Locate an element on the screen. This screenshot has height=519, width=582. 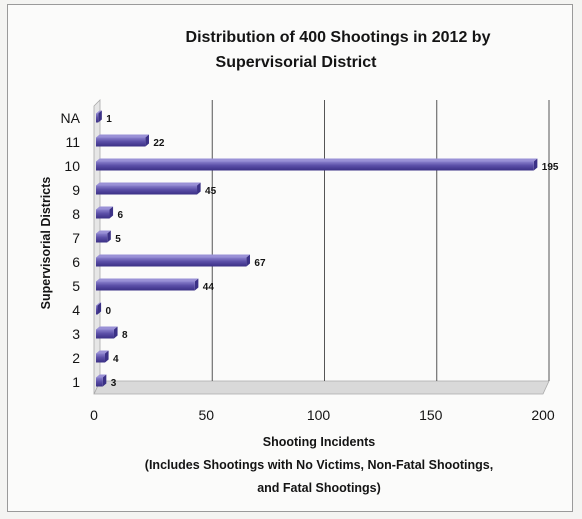
bar-district-na is located at coordinates (99, 116).